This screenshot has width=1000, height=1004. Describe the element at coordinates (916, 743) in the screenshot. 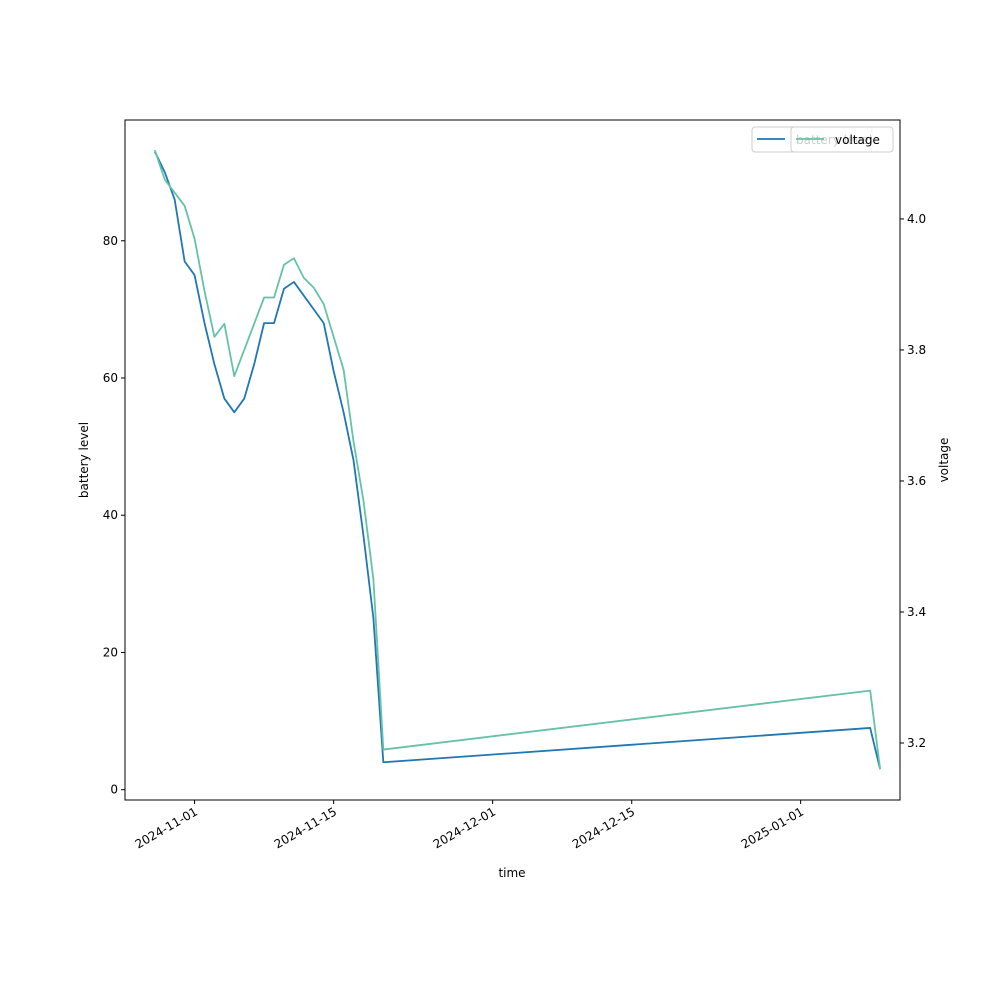

I see `y2-tick-label: 3.2` at that location.